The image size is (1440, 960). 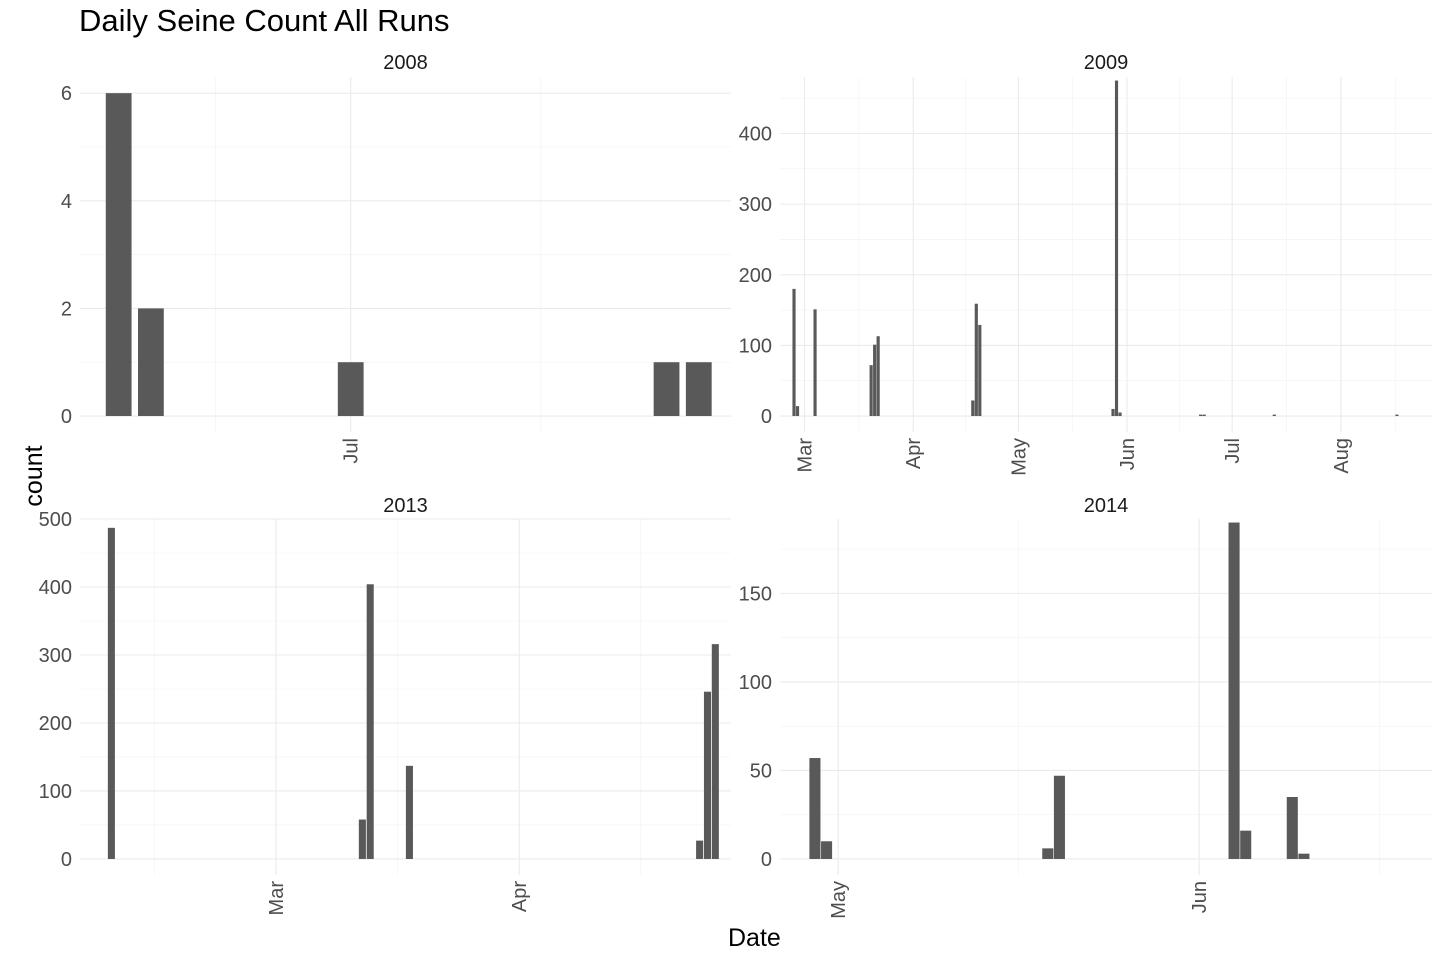 I want to click on y-tick-label: 2, so click(x=66, y=309).